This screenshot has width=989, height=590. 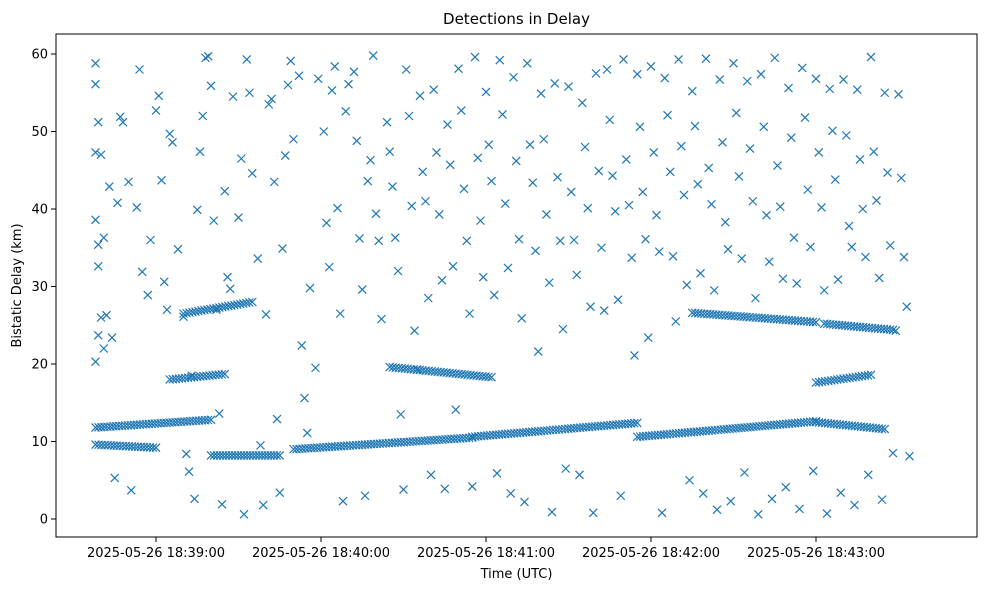 I want to click on y-axis-label: Bistatic Delay (km), so click(x=17, y=285).